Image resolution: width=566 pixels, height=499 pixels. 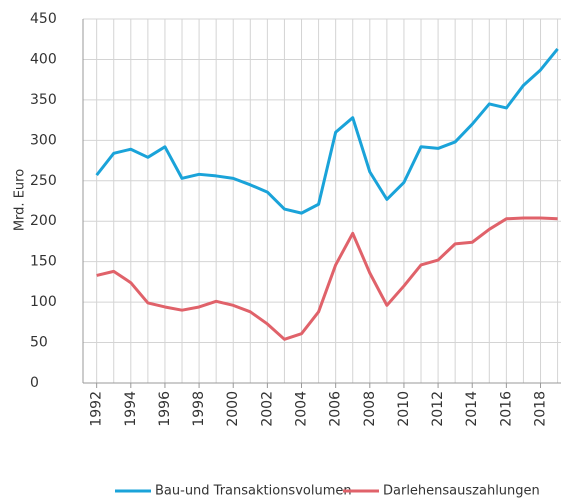 I want to click on y-tick-label: 100, so click(x=43, y=302).